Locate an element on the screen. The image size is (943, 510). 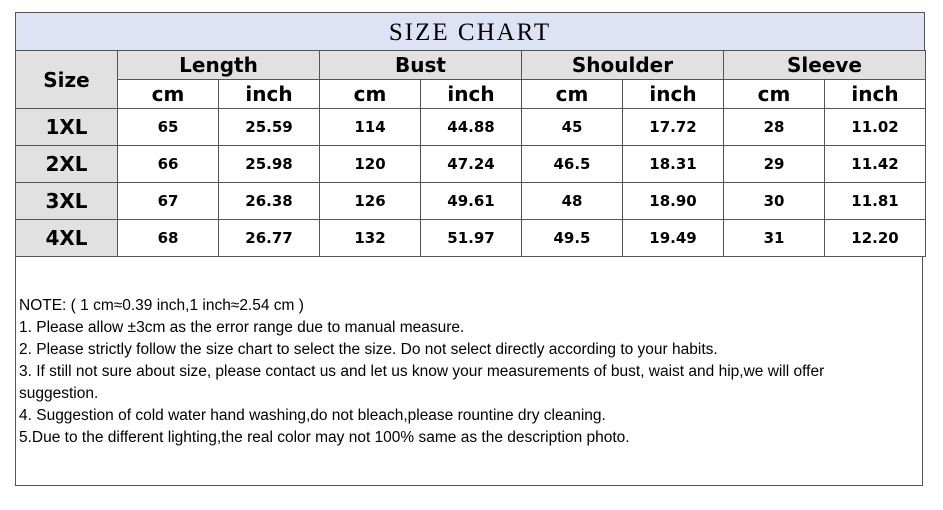
value-cell: 25.98 is located at coordinates (269, 164).